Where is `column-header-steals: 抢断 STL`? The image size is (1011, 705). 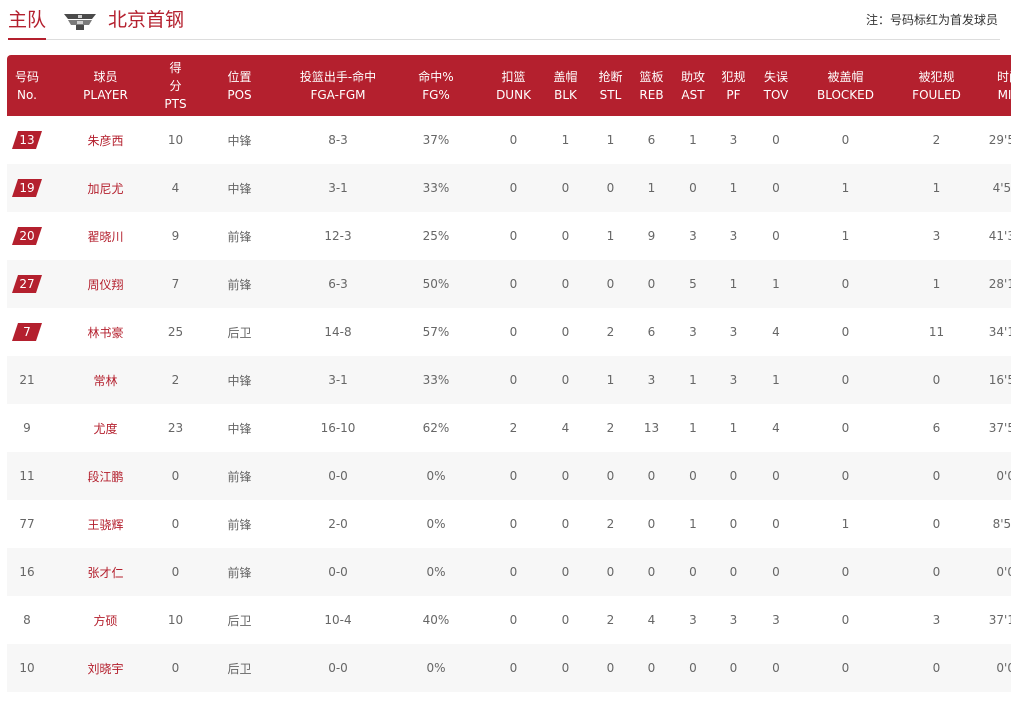
column-header-steals: 抢断 STL is located at coordinates (610, 85).